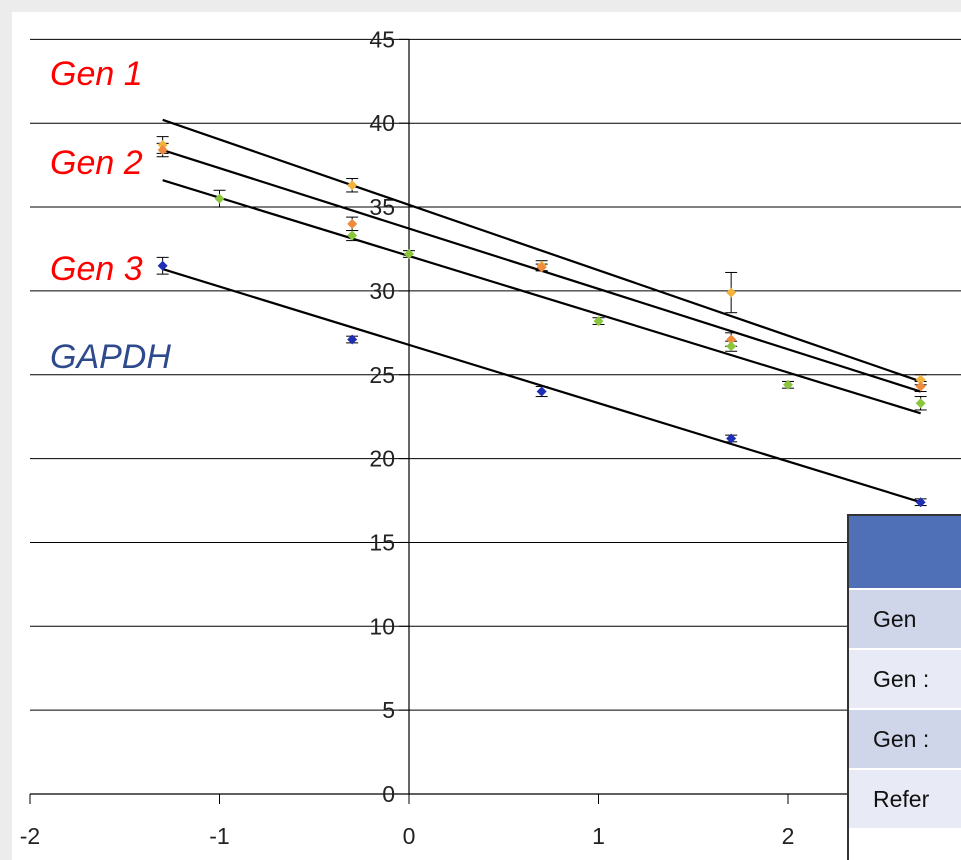 Image resolution: width=961 pixels, height=860 pixels. I want to click on y-tick-label-5: 5, so click(388, 710).